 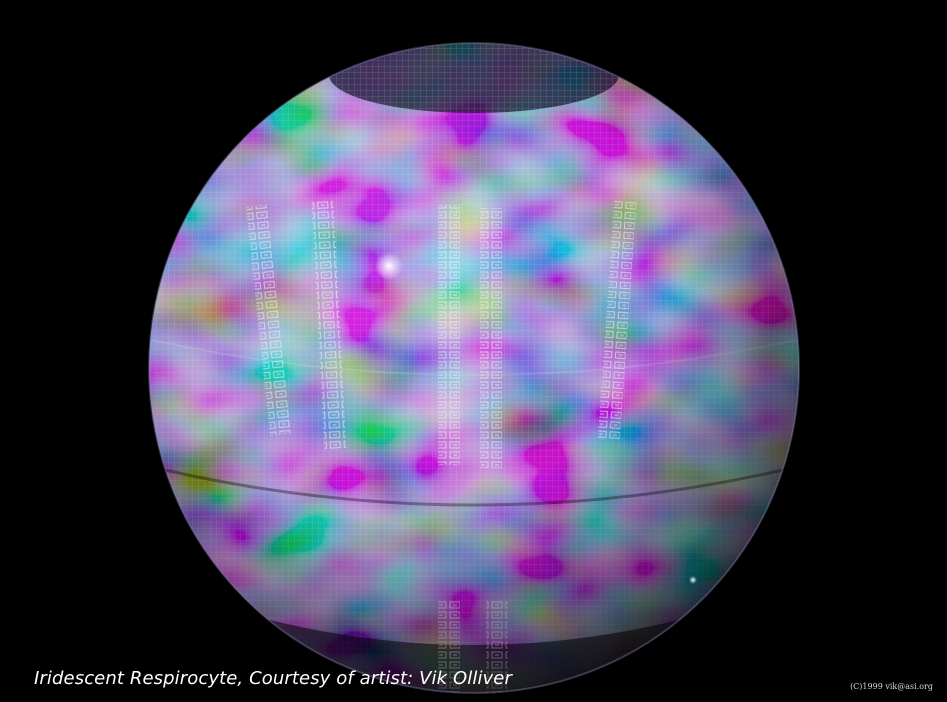 I want to click on copyright-notice: (C)1999 vik@asi.org, so click(x=891, y=686).